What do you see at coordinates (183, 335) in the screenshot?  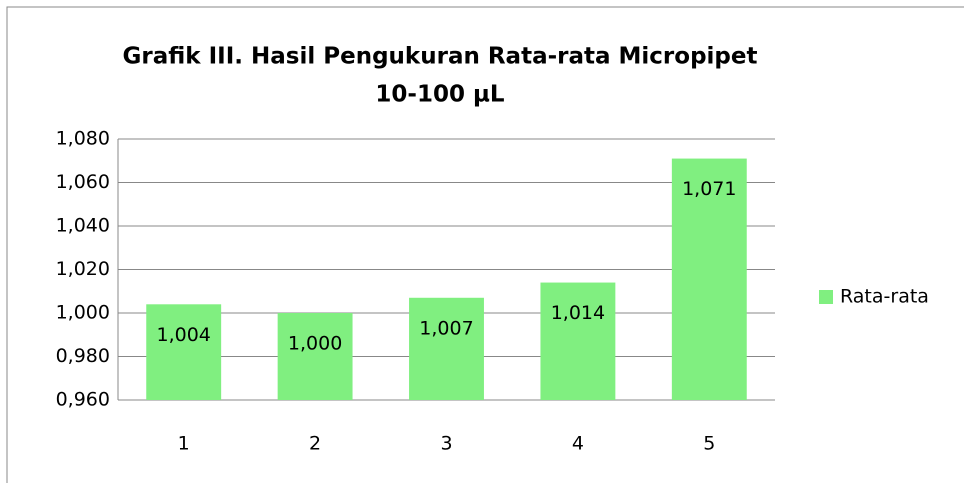 I see `data-label: 1,004` at bounding box center [183, 335].